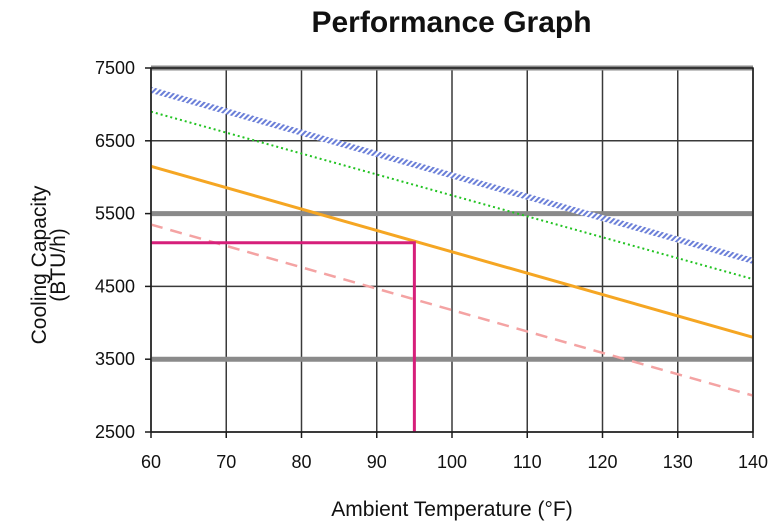 This screenshot has height=522, width=773. Describe the element at coordinates (151, 462) in the screenshot. I see `x-tick-label: 60` at that location.